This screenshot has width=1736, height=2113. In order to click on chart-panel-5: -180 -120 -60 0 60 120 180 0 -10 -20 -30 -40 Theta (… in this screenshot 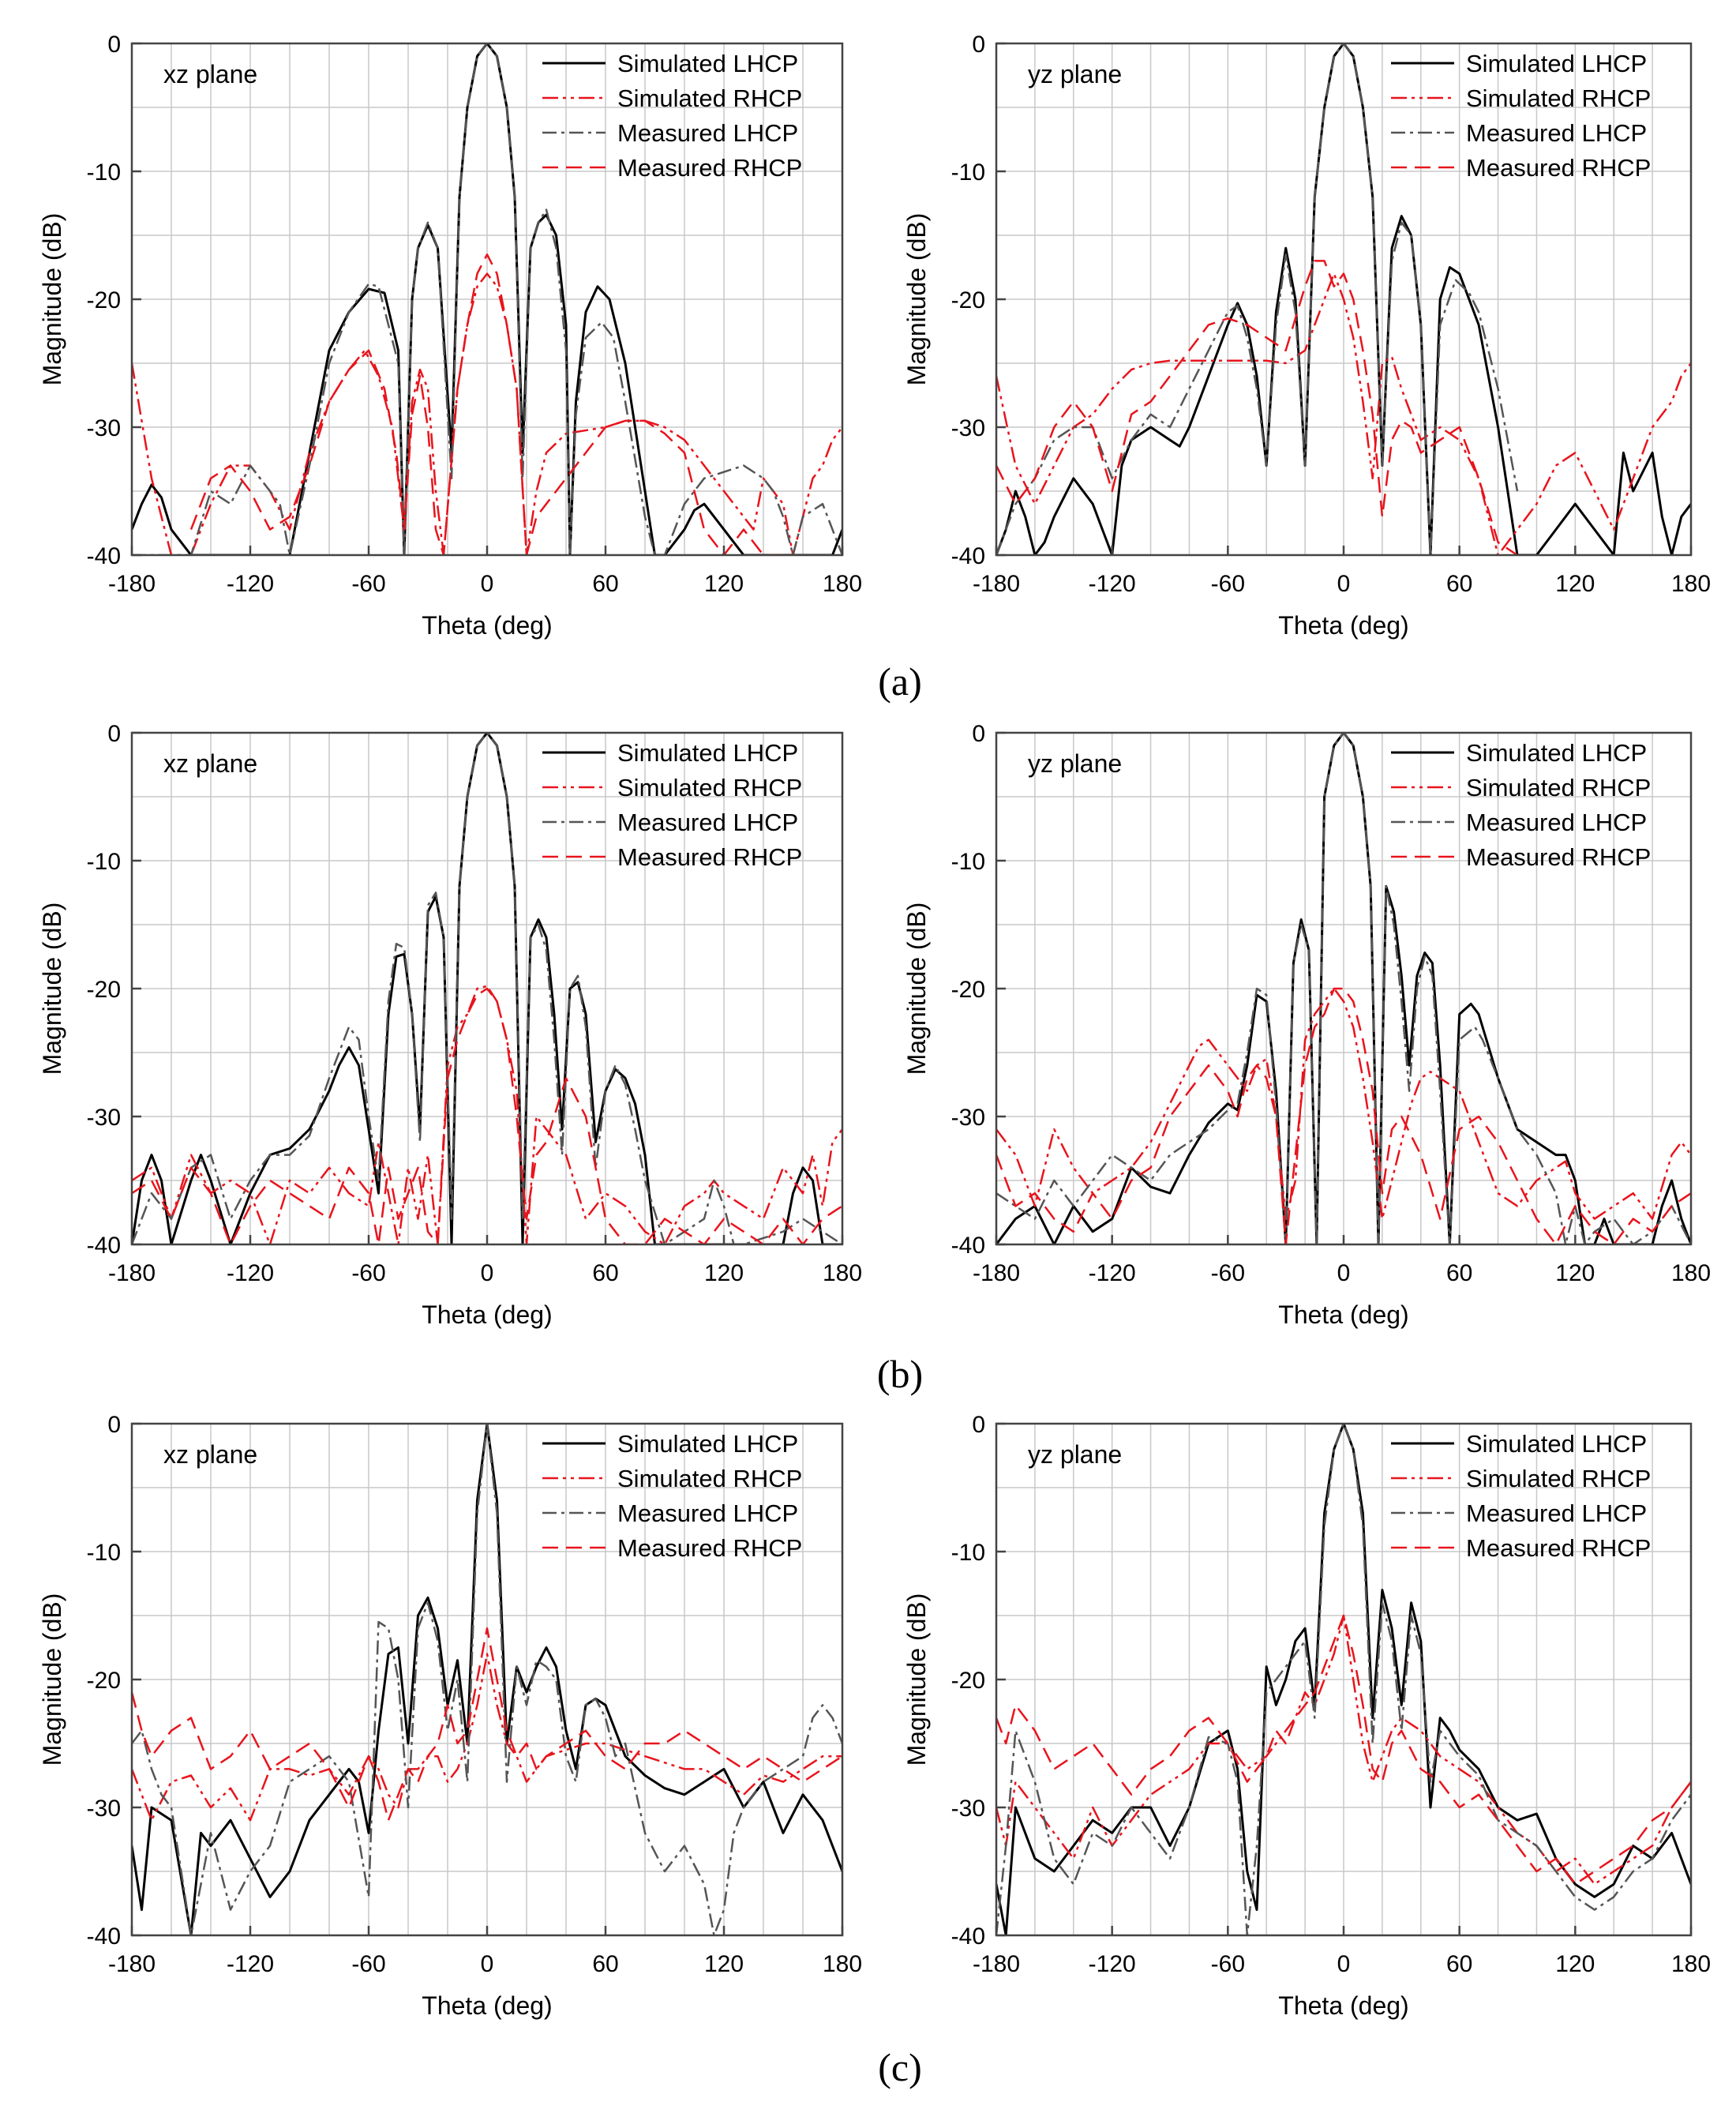, I will do `click(1306, 1716)`.